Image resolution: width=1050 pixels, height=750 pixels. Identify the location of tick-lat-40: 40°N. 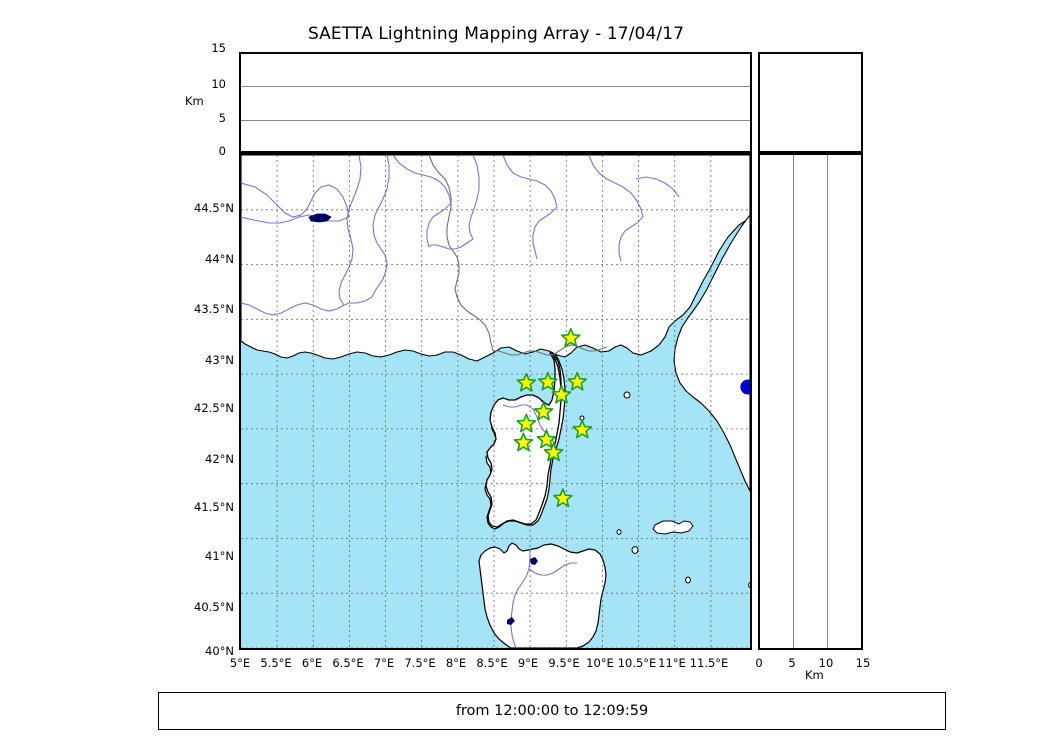
(219, 651).